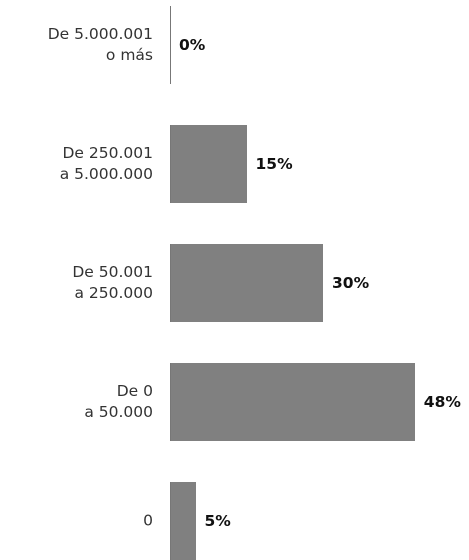 The width and height of the screenshot is (469, 560). I want to click on category-label: De 50.001 a 250.000, so click(112, 282).